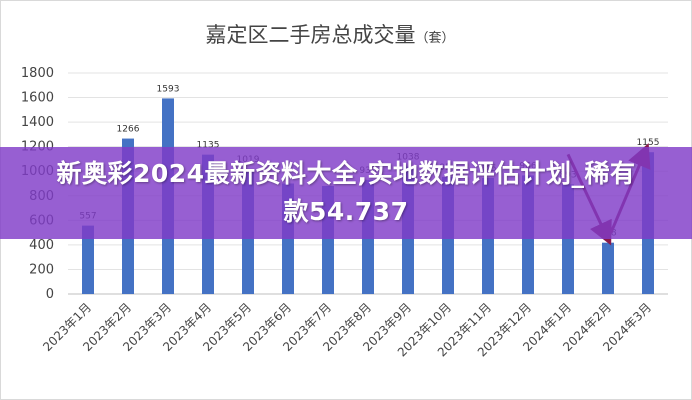 This screenshot has height=400, width=692. Describe the element at coordinates (50, 294) in the screenshot. I see `y-tick-label: 0` at that location.